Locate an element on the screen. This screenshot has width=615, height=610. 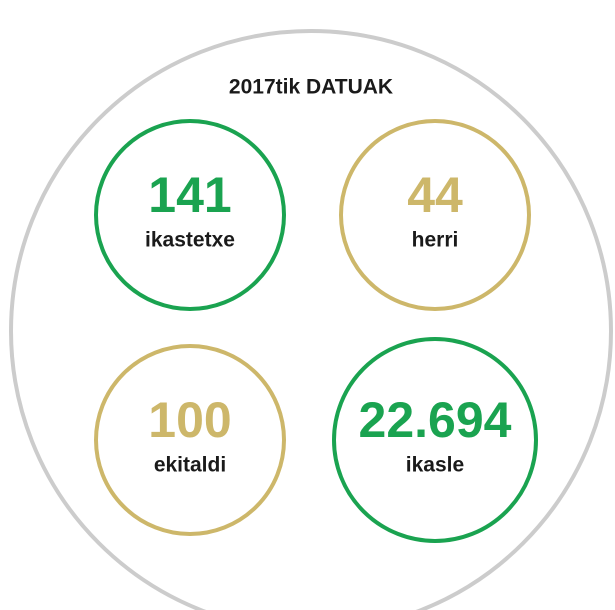
stat-value: 141 is located at coordinates (189, 195).